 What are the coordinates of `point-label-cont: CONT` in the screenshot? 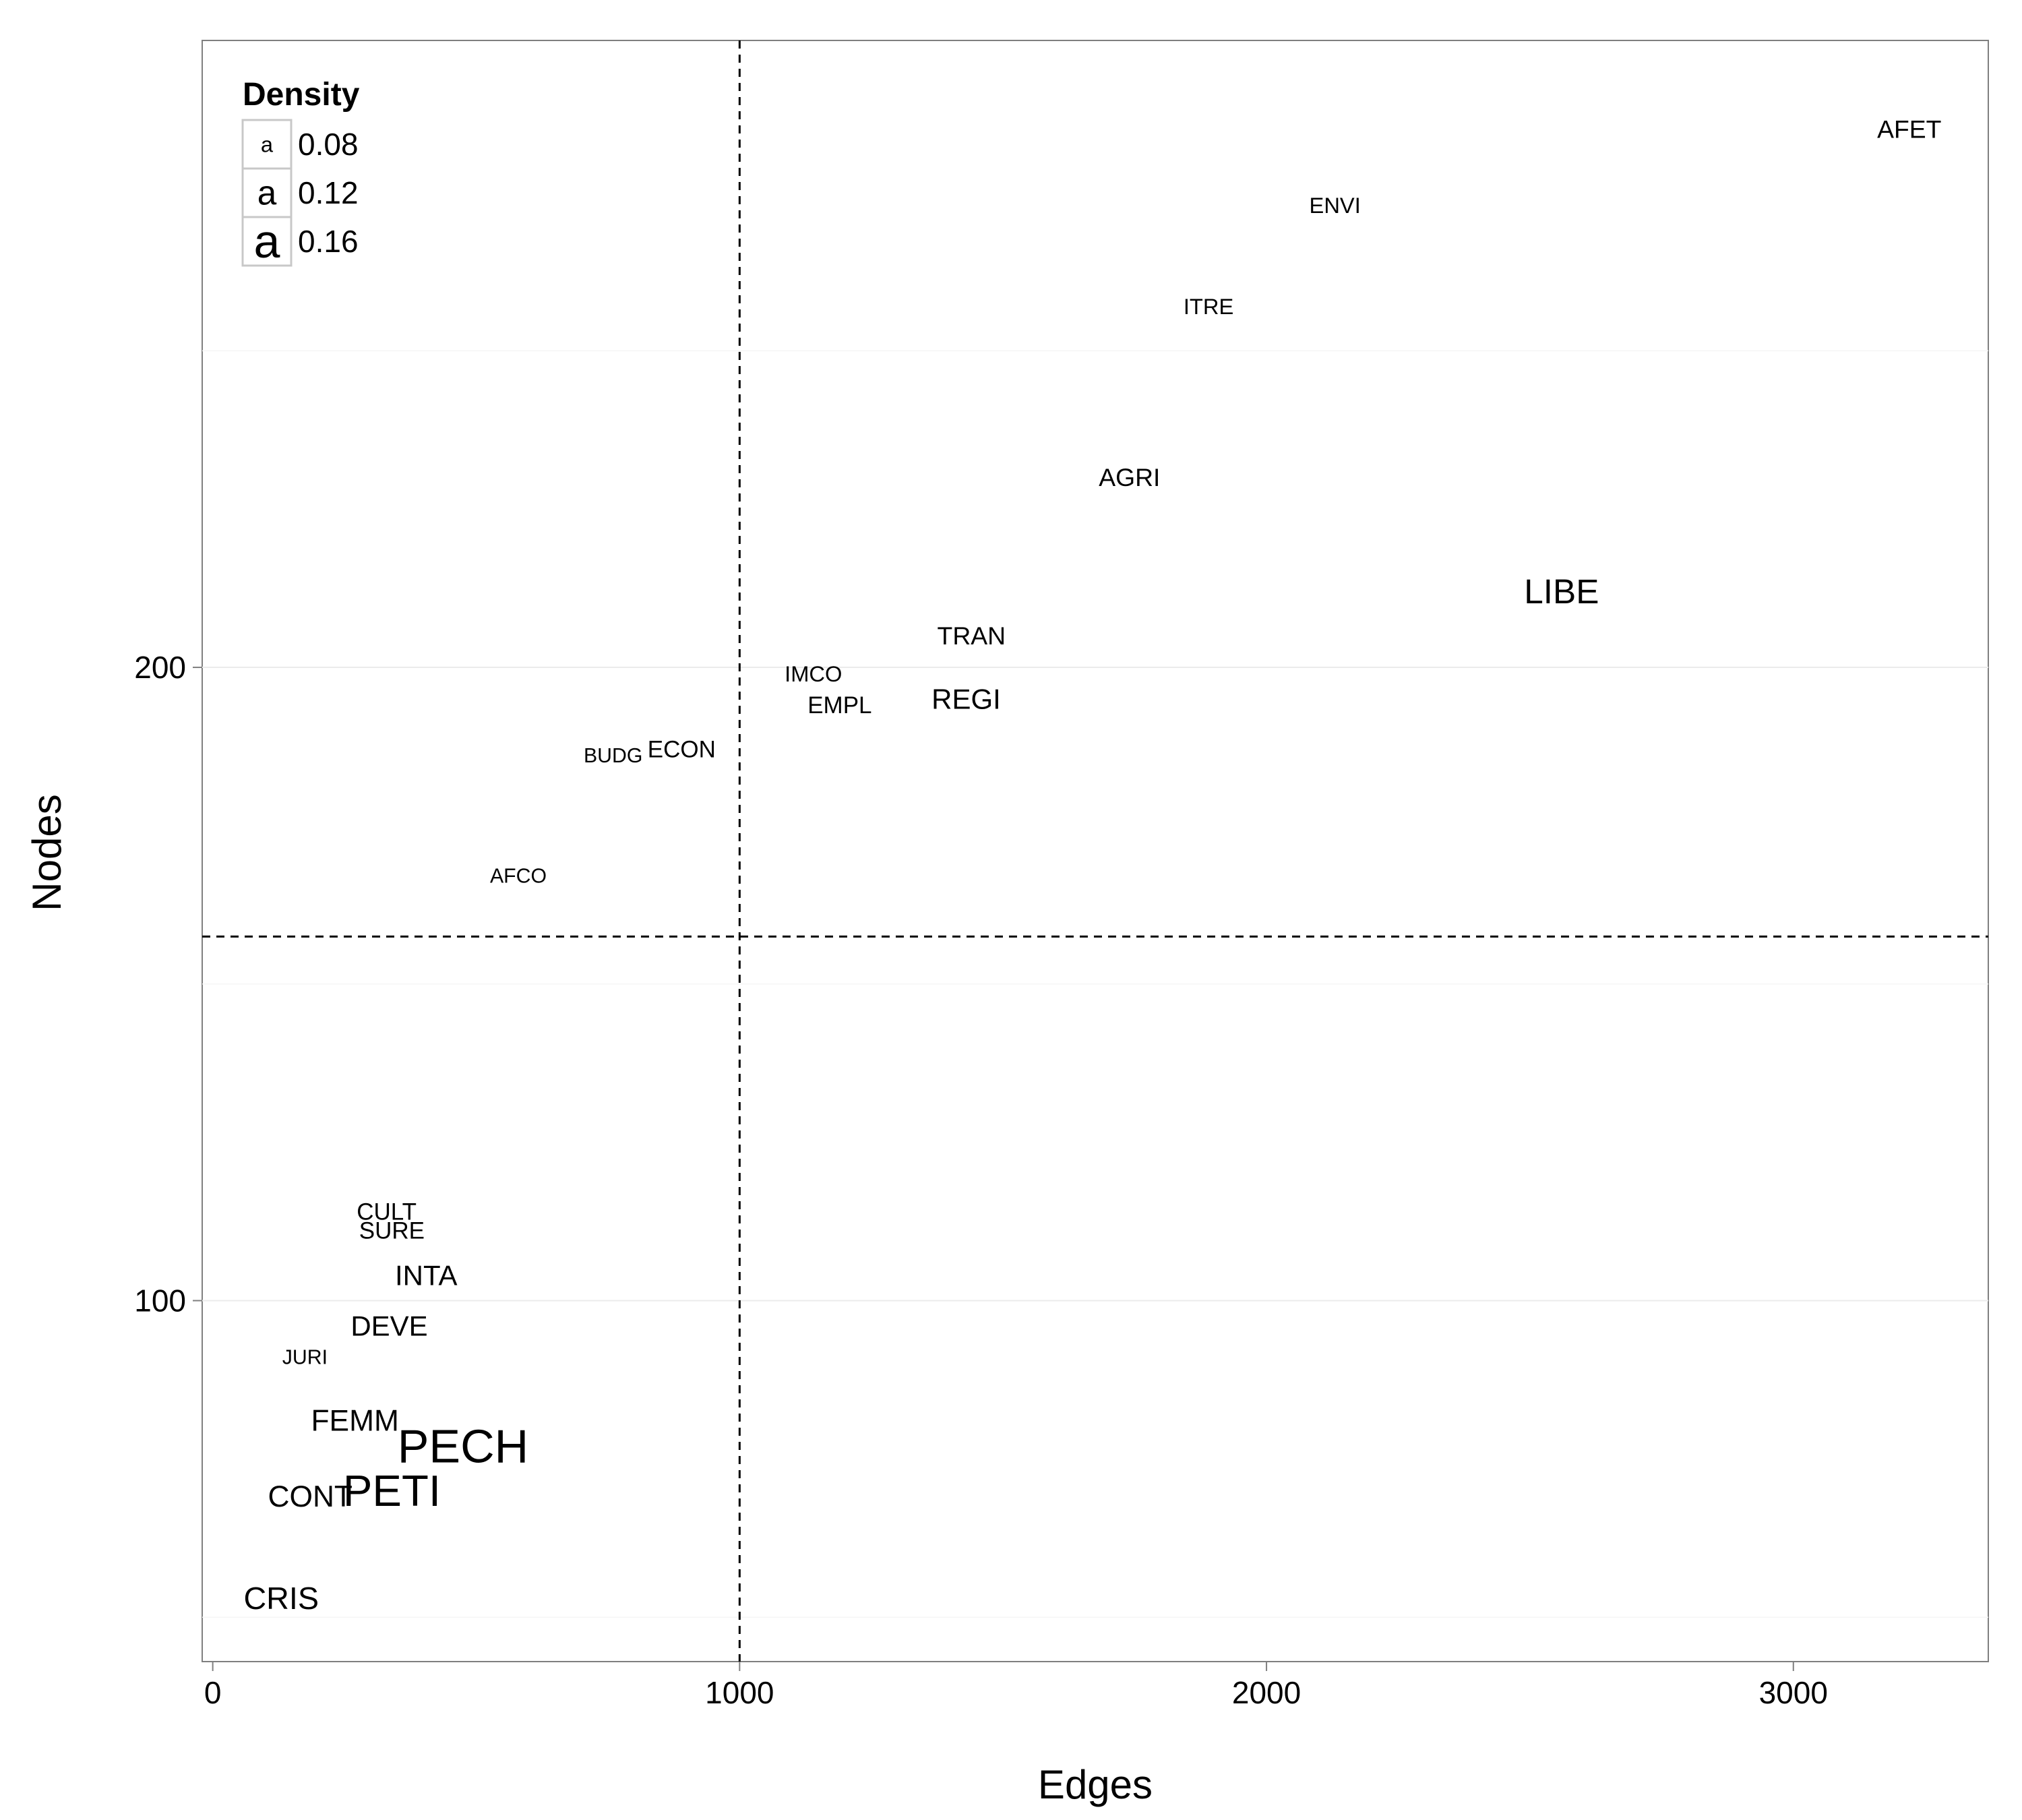 It's located at (310, 1496).